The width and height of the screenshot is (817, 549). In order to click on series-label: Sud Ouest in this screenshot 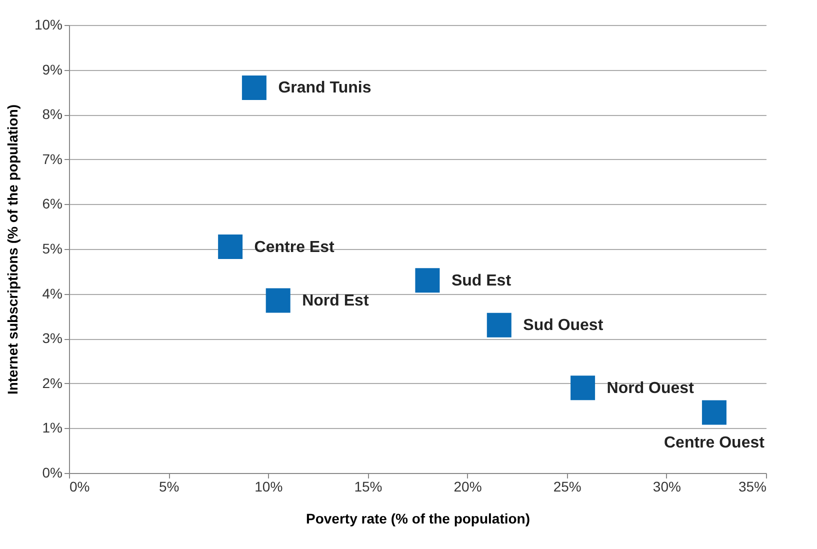, I will do `click(563, 325)`.